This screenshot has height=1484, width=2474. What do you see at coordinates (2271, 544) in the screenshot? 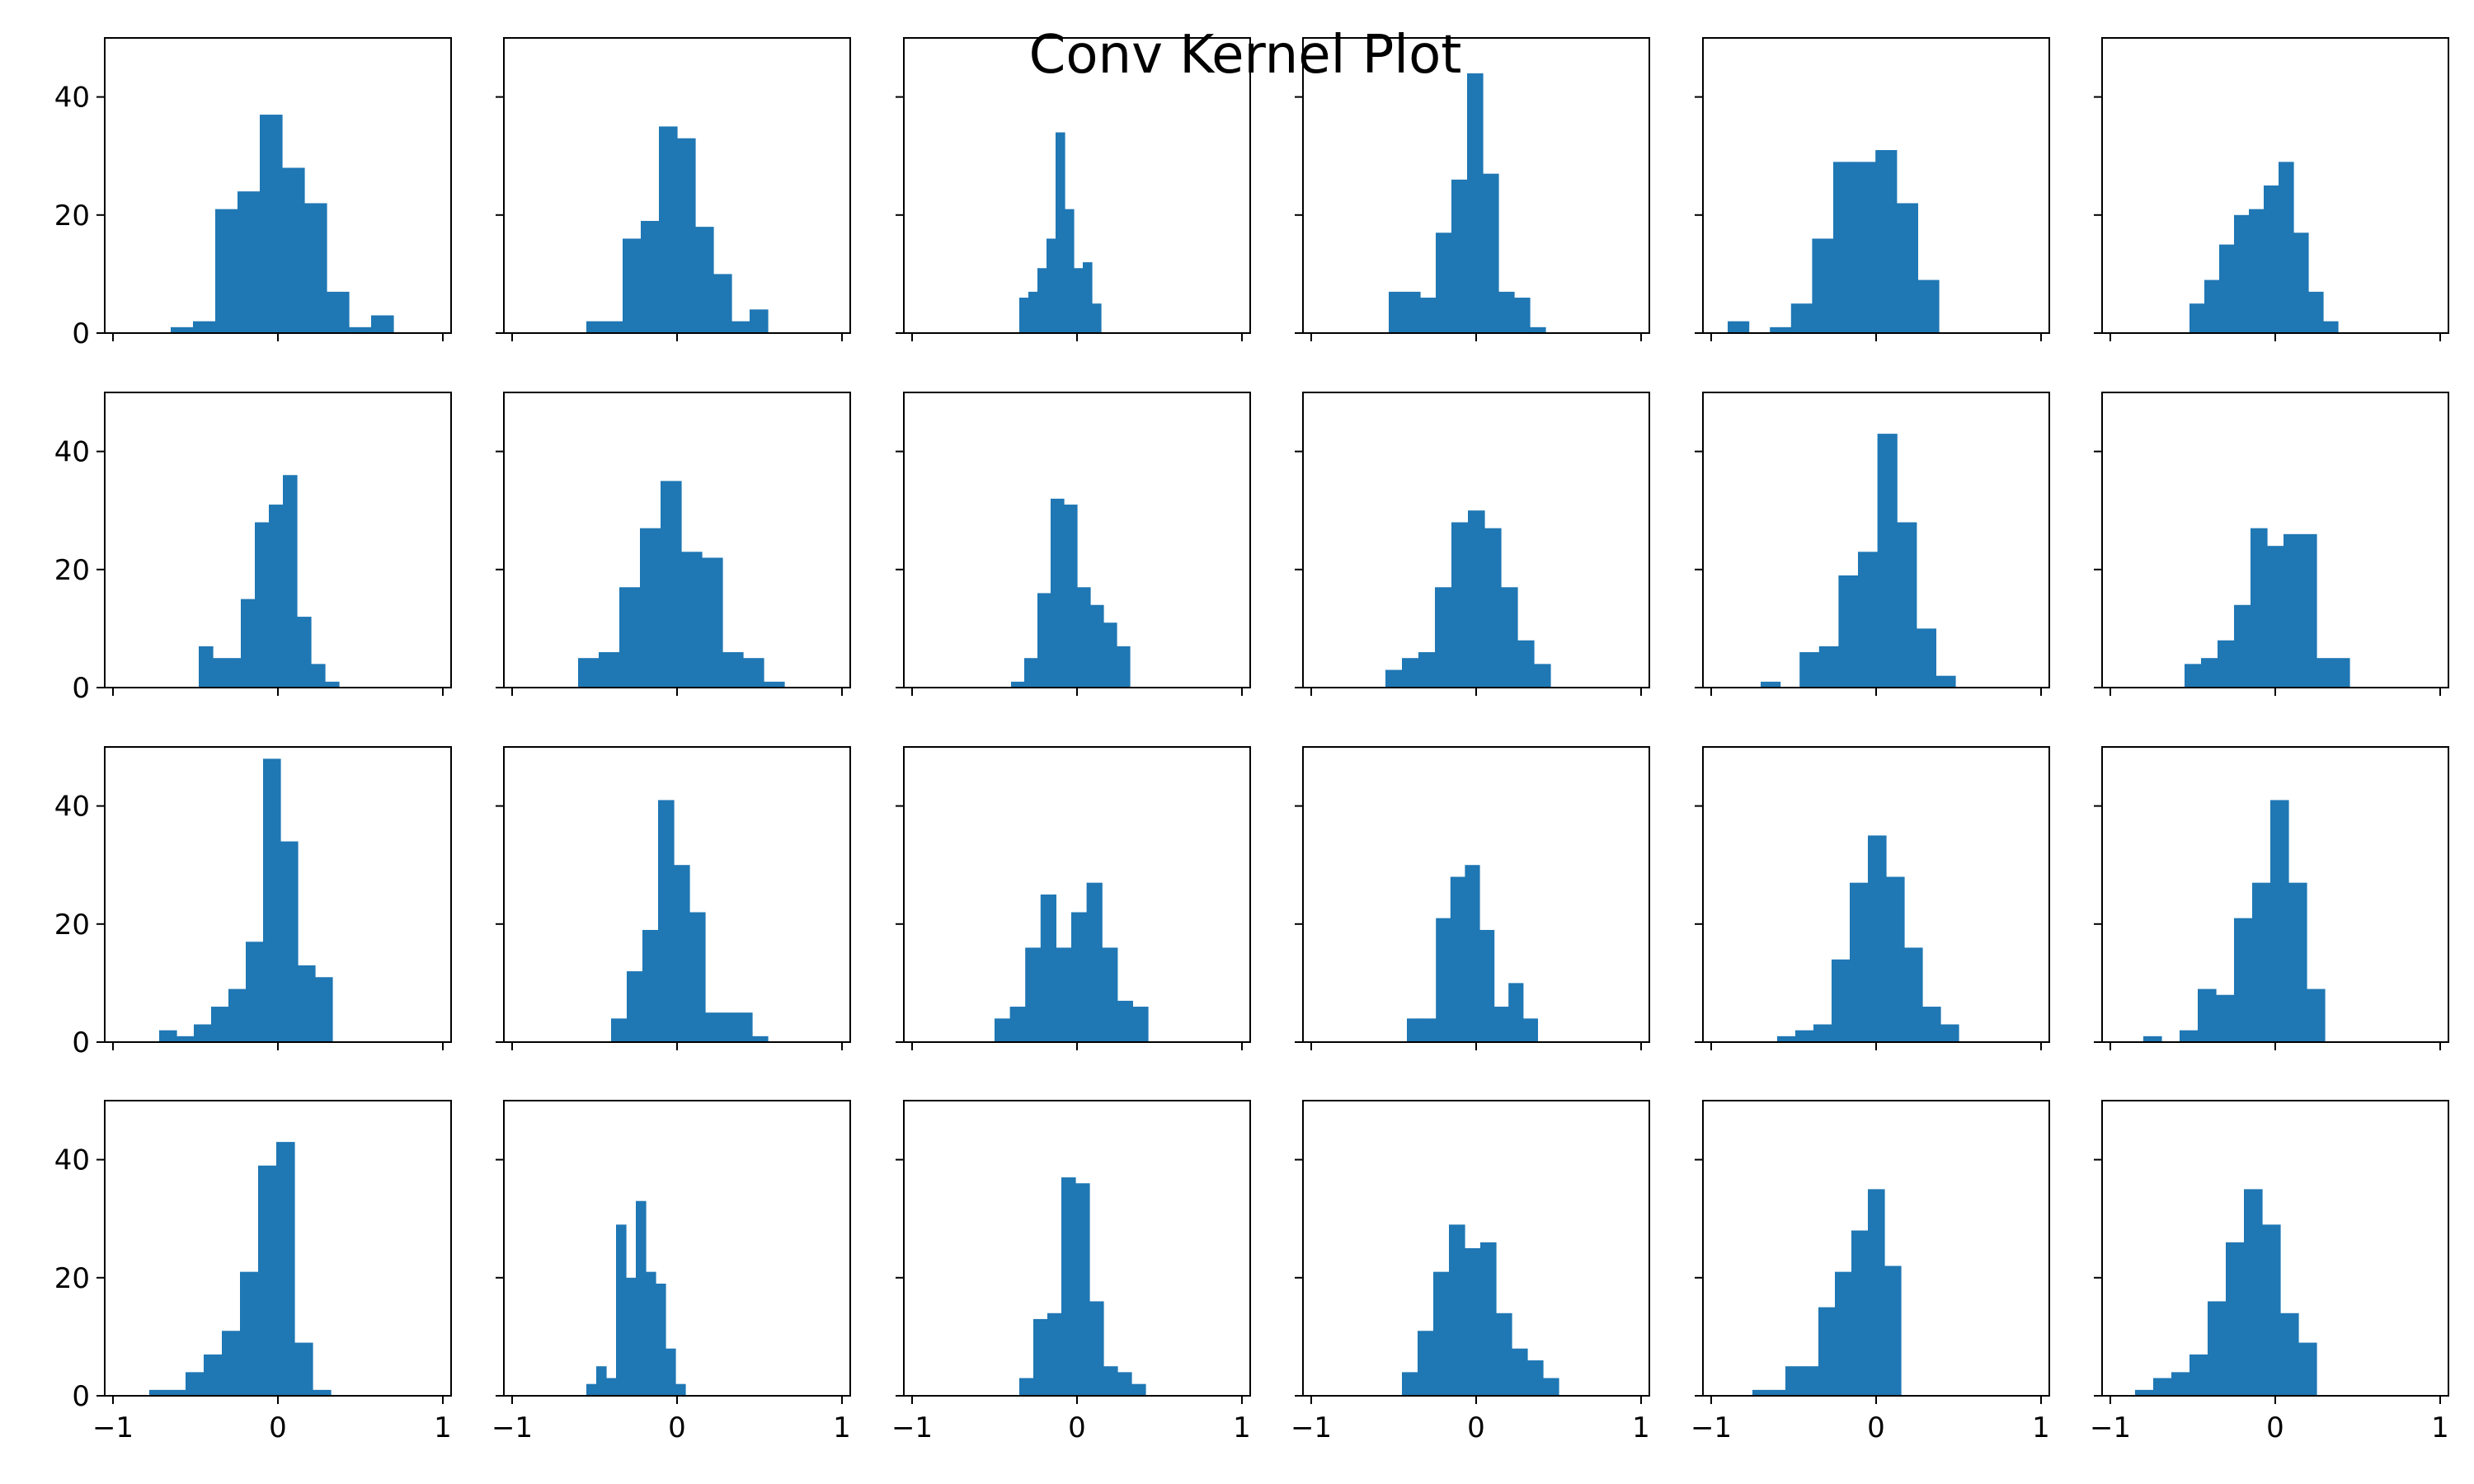
I see `panel-r2-c6` at bounding box center [2271, 544].